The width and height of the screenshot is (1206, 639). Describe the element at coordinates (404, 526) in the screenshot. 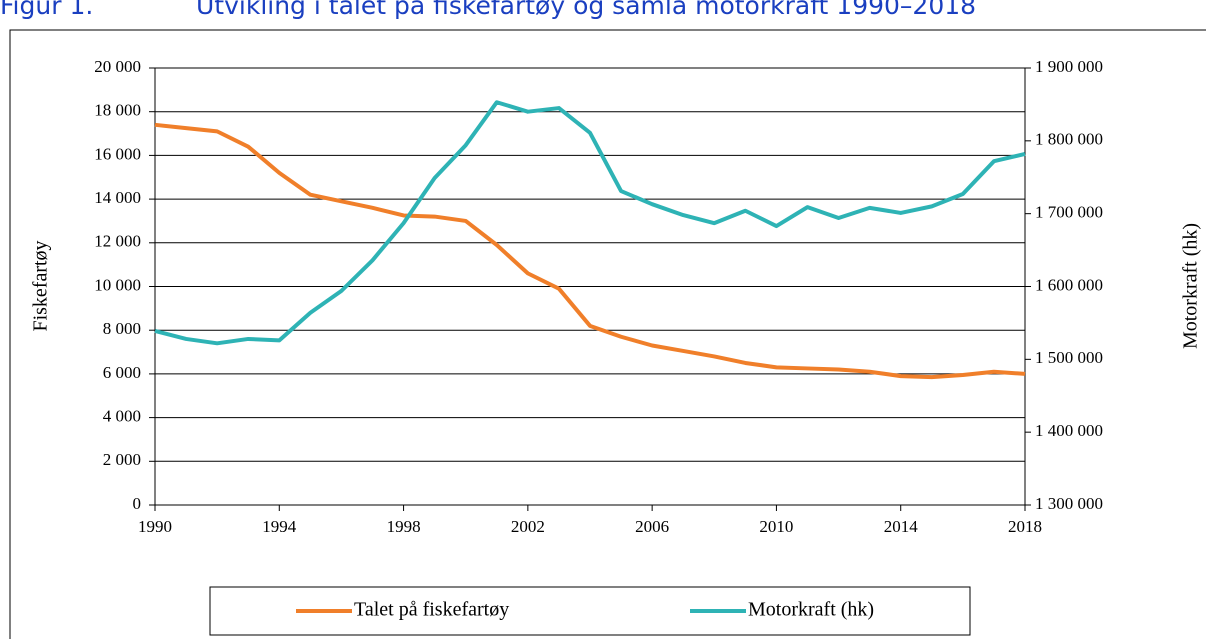

I see `x-tick-label: 1998` at that location.